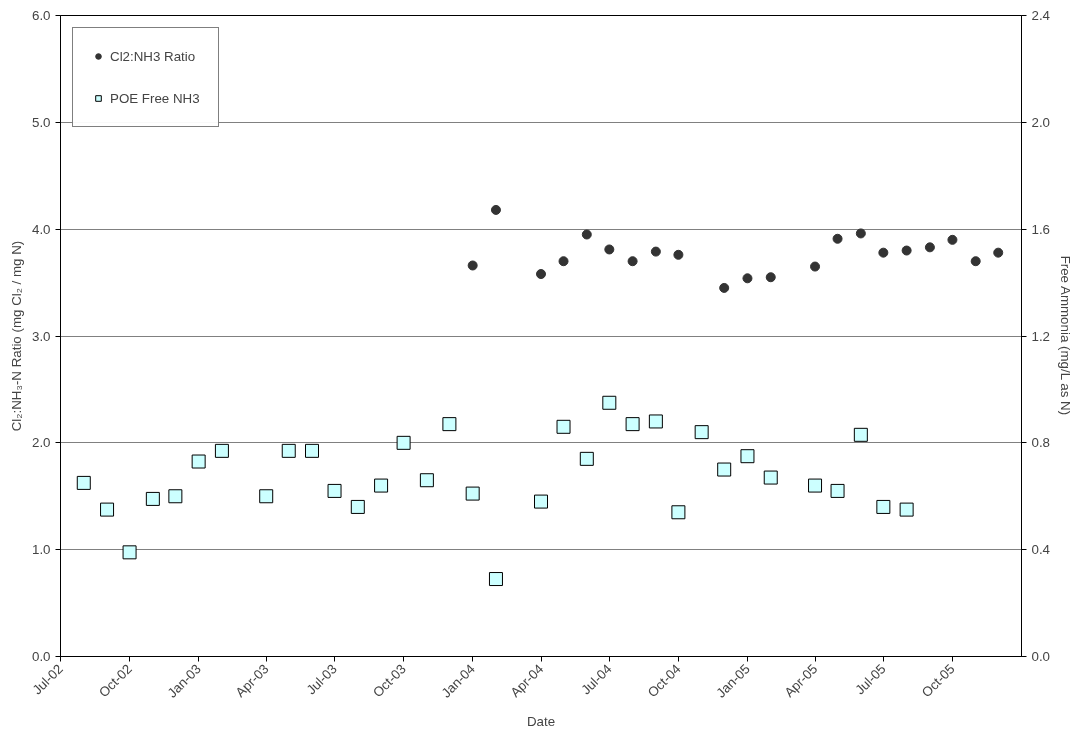 This screenshot has width=1076, height=731. Describe the element at coordinates (41, 229) in the screenshot. I see `y-tick-label: 4.0` at that location.